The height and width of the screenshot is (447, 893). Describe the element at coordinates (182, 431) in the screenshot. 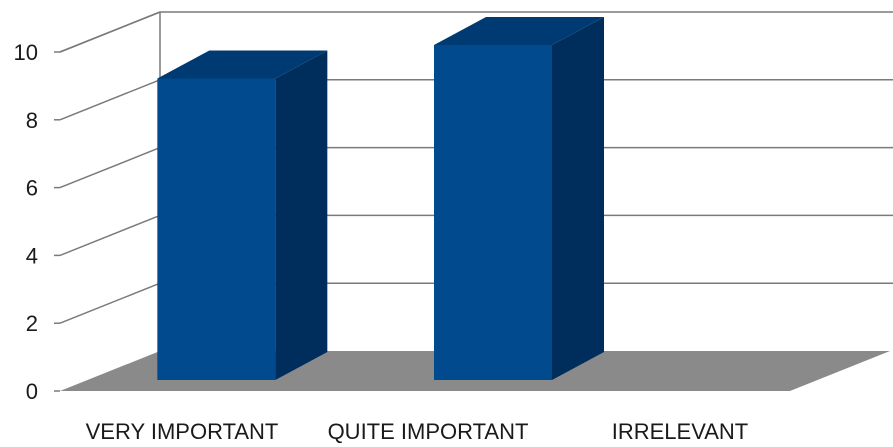

I see `x-category-label: VERY IMPORTANT` at that location.